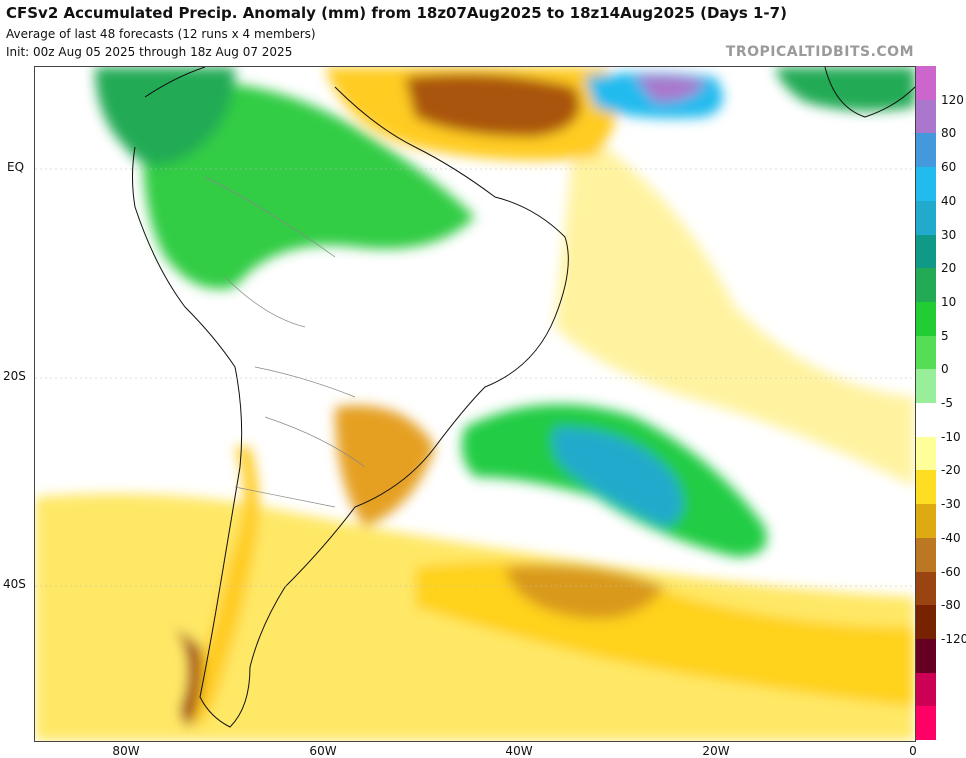  Describe the element at coordinates (951, 537) in the screenshot. I see `colorbar-label: -40` at that location.